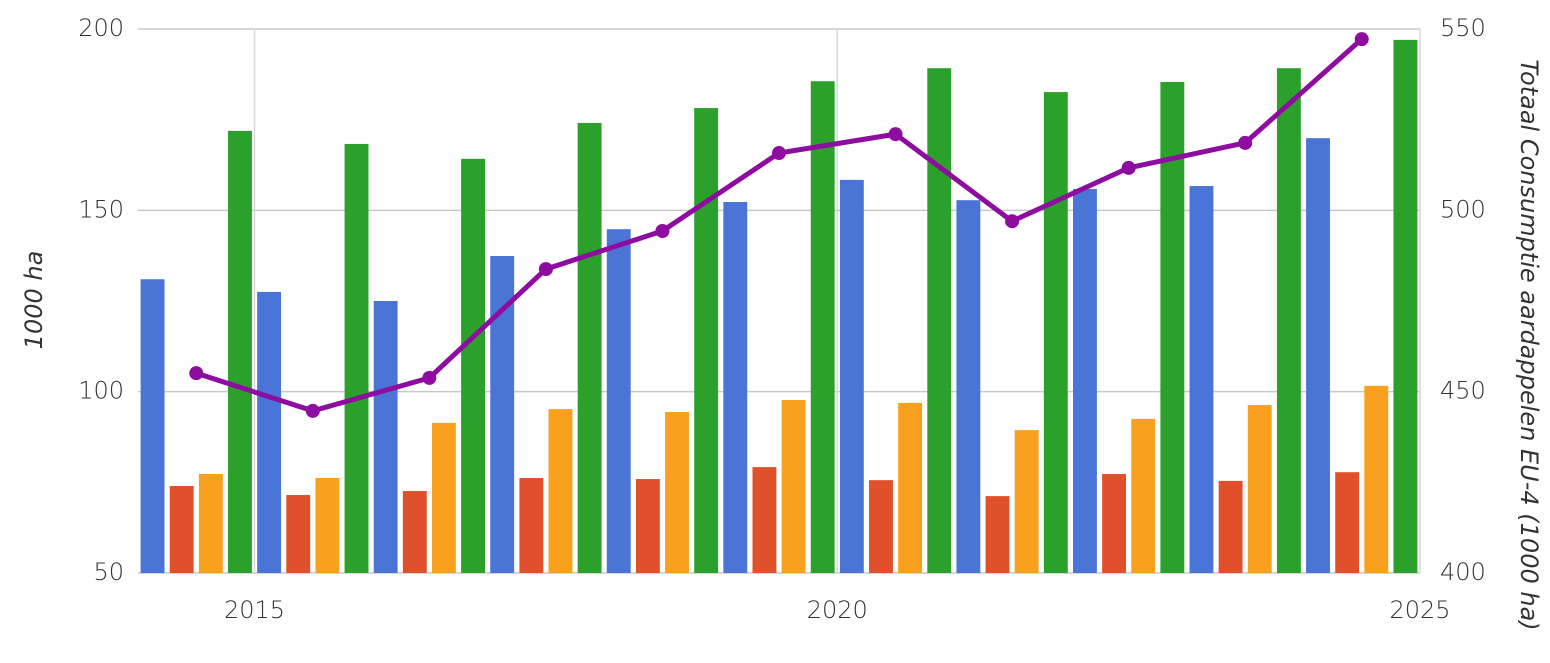 The height and width of the screenshot is (663, 1550). Describe the element at coordinates (101, 28) in the screenshot. I see `y-tick-label: 200` at that location.